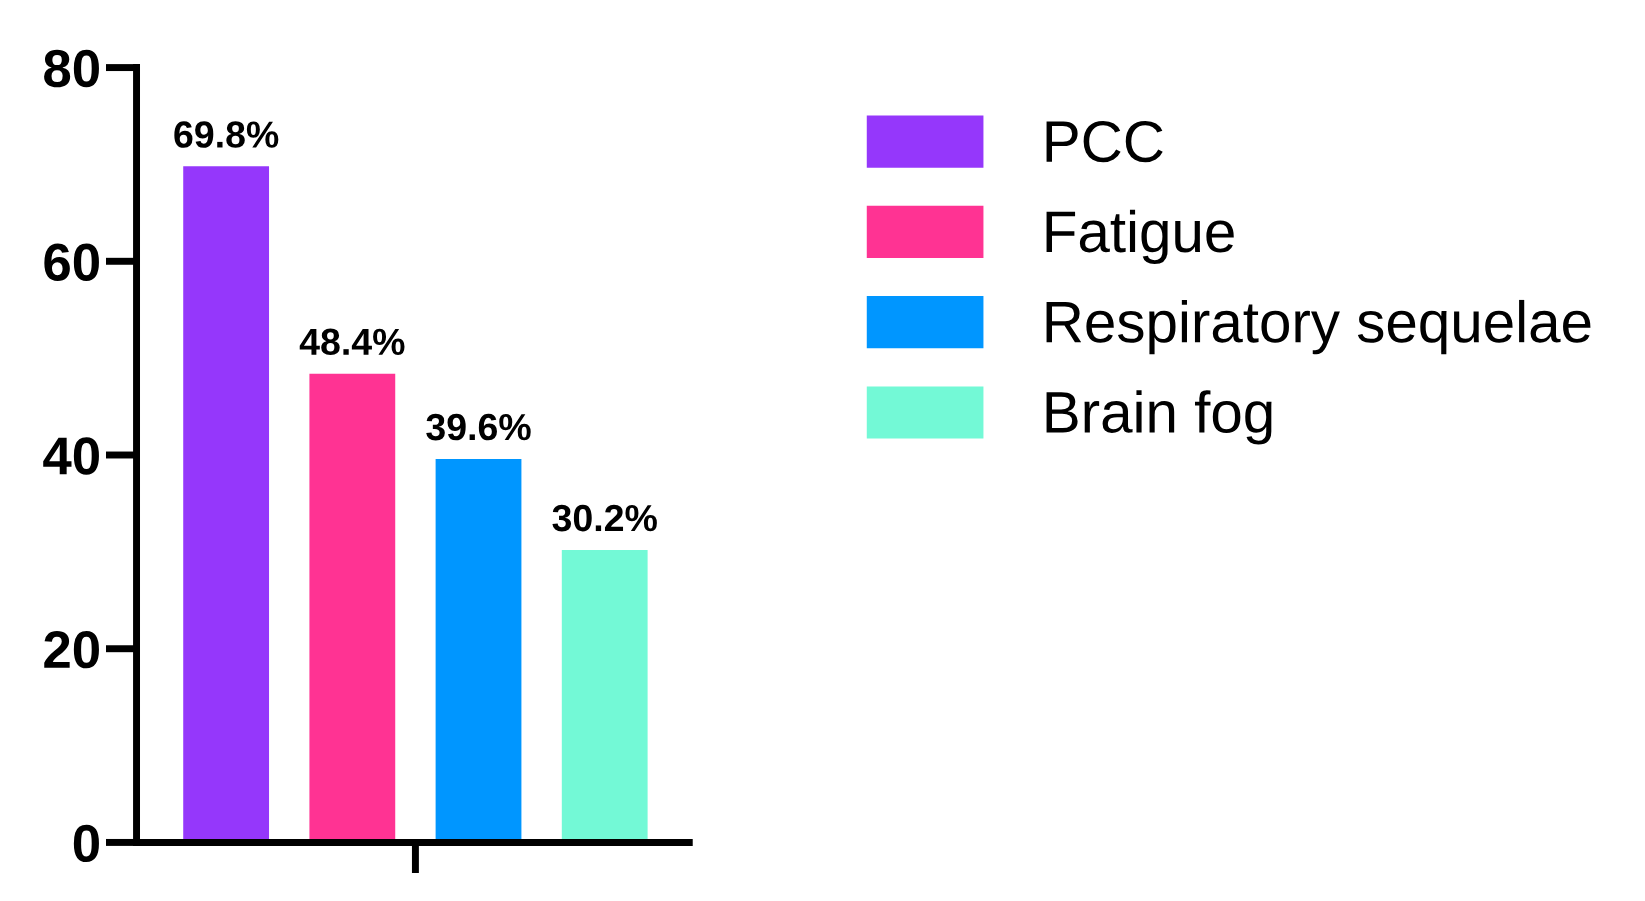 Image resolution: width=1645 pixels, height=901 pixels. Describe the element at coordinates (1318, 327) in the screenshot. I see `legend-label: Respiratory sequelae` at that location.